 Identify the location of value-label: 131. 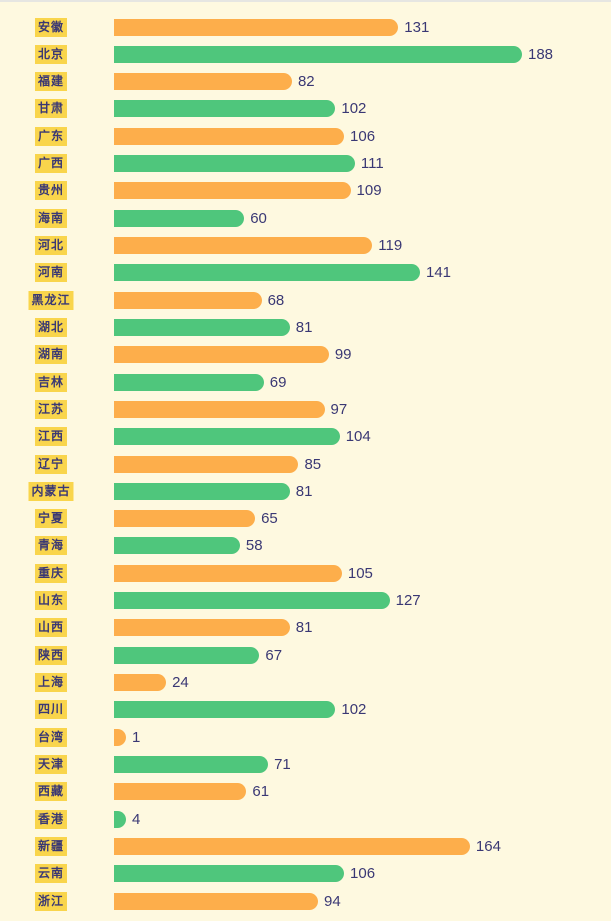
(417, 27).